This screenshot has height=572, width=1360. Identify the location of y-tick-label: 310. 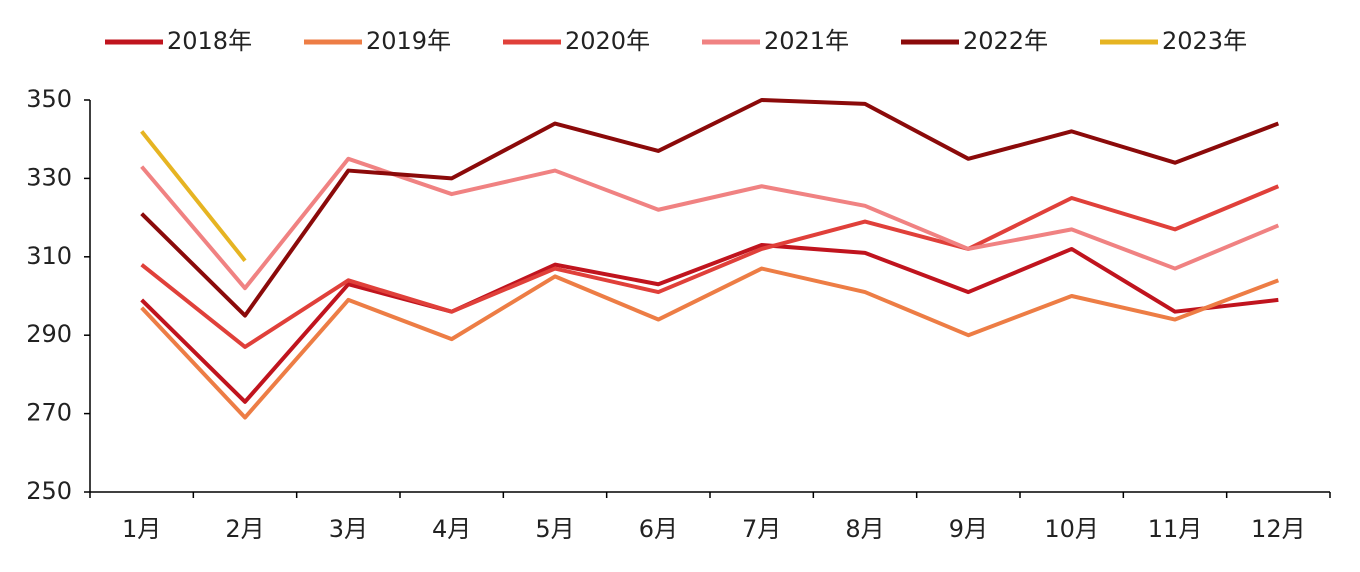
(49, 256).